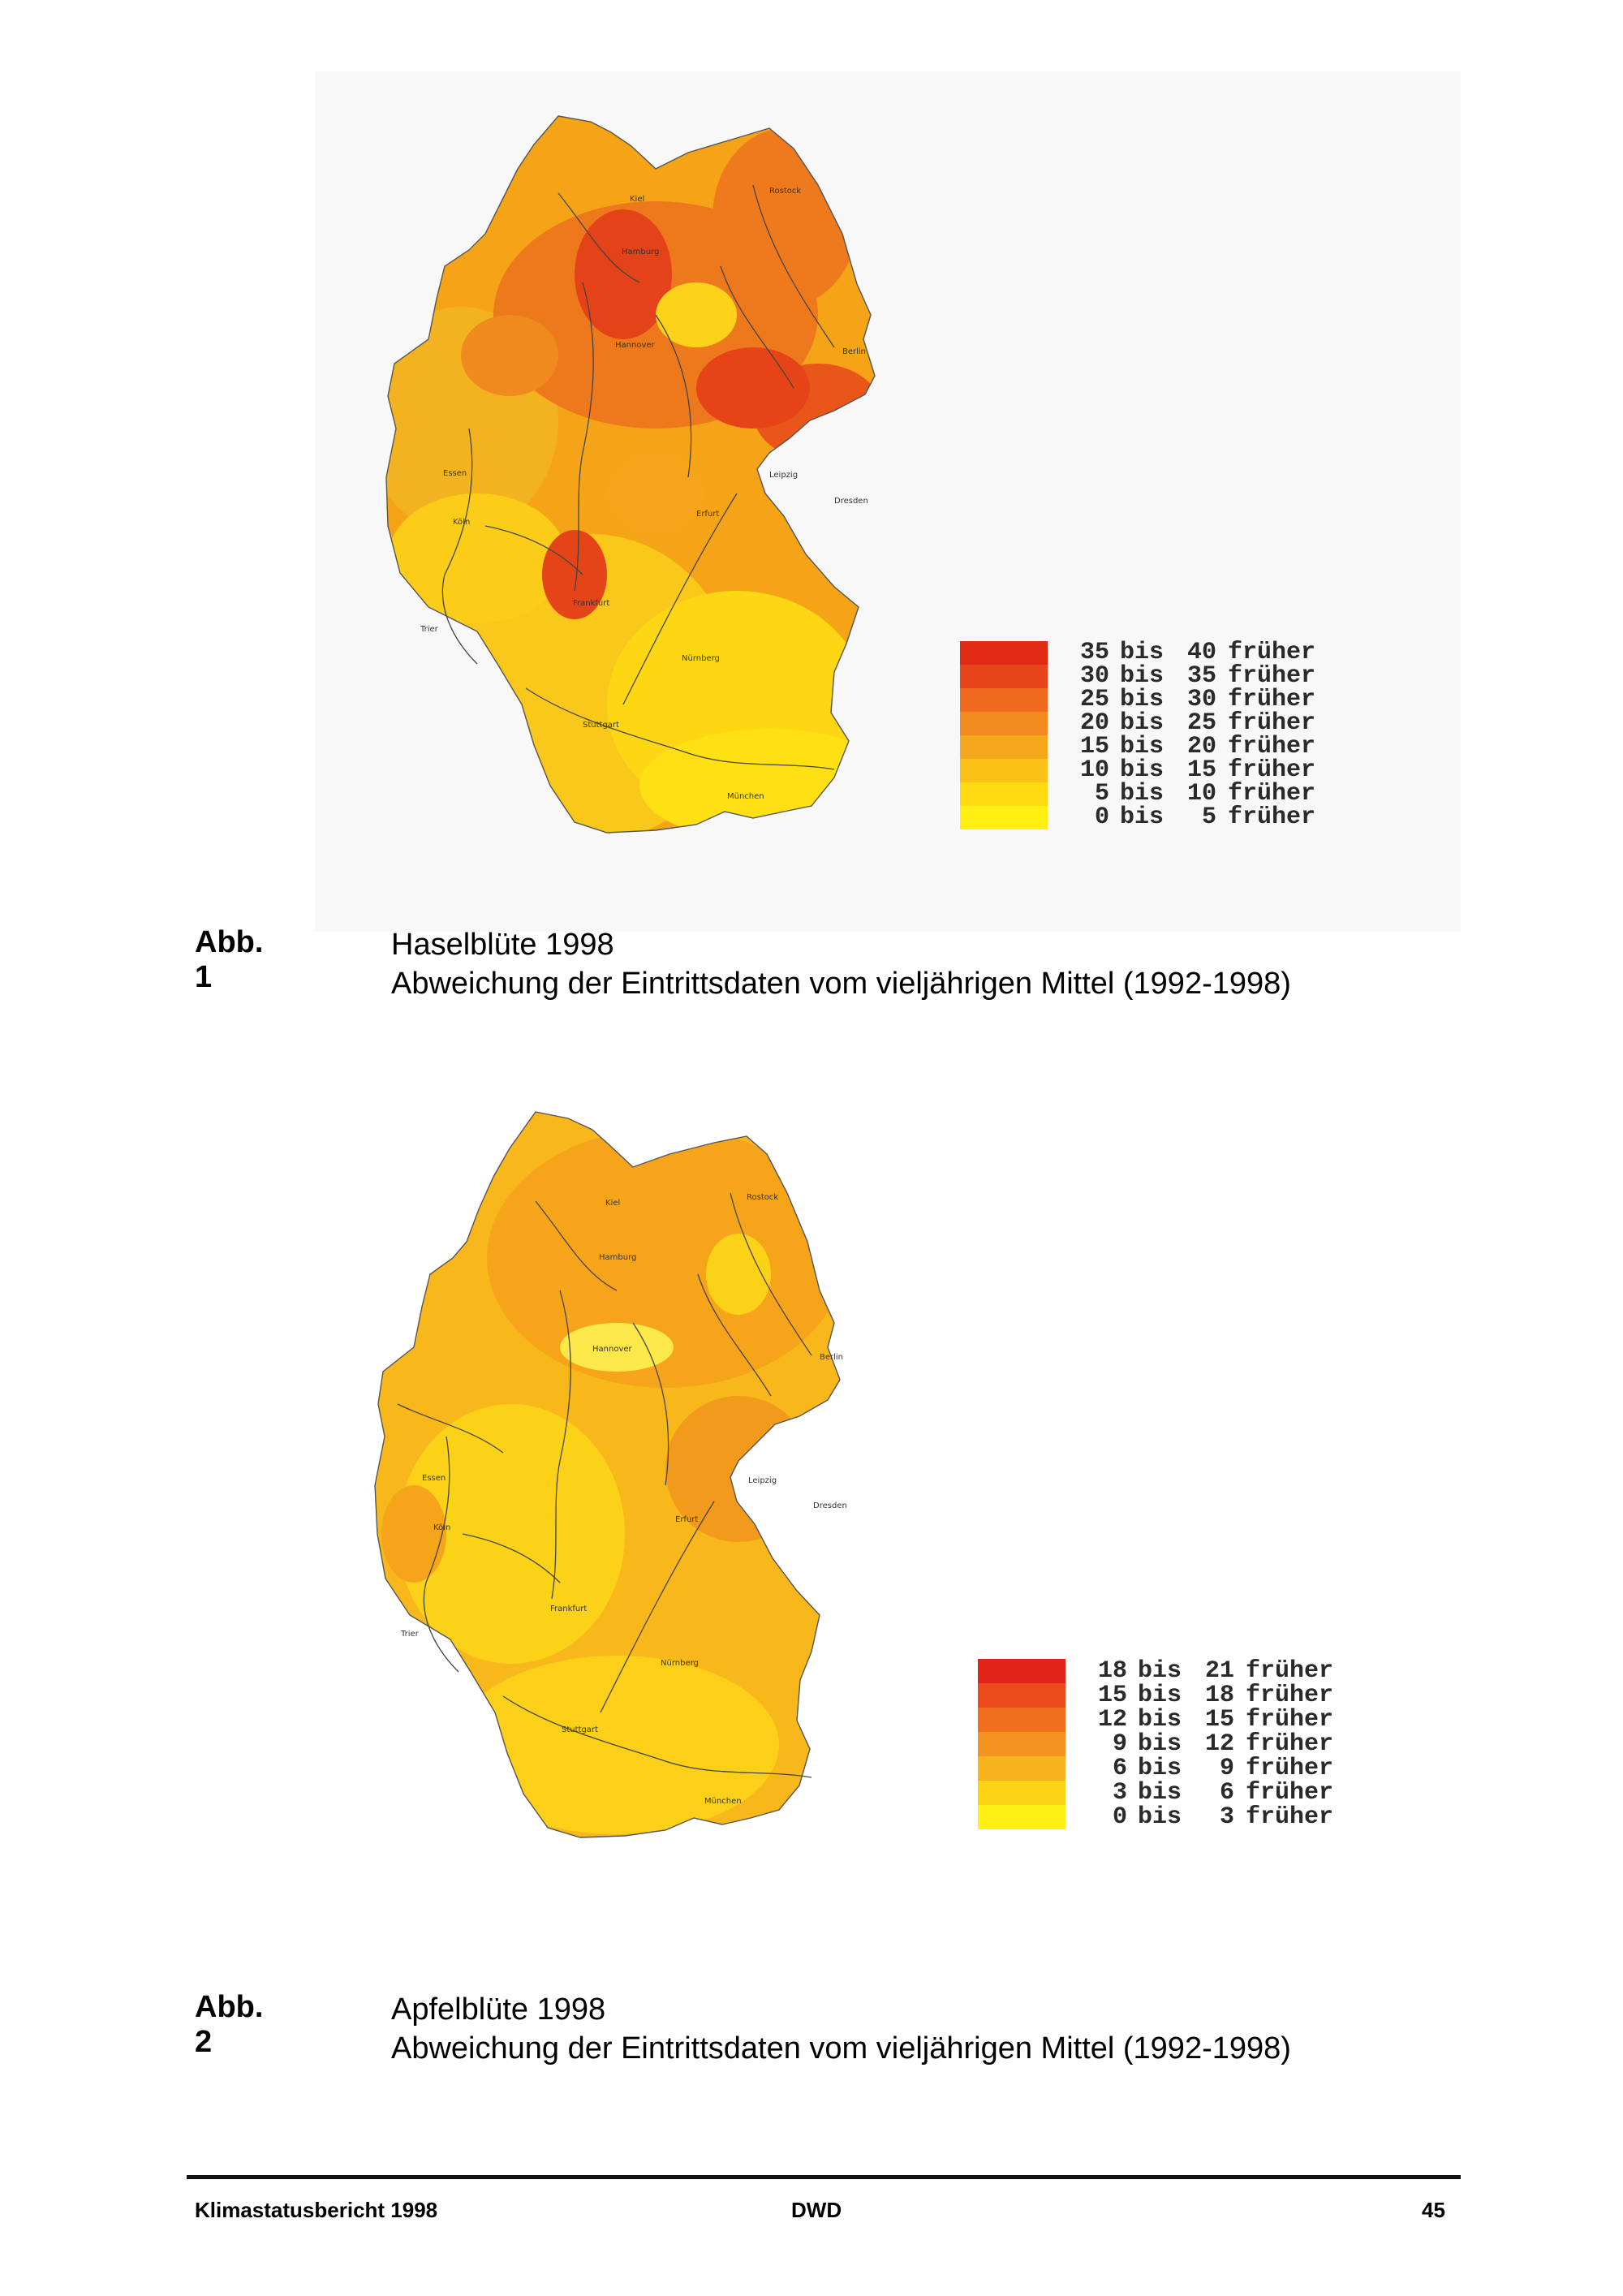  I want to click on legend-row: 3 bis 6 früher, so click(1223, 1793).